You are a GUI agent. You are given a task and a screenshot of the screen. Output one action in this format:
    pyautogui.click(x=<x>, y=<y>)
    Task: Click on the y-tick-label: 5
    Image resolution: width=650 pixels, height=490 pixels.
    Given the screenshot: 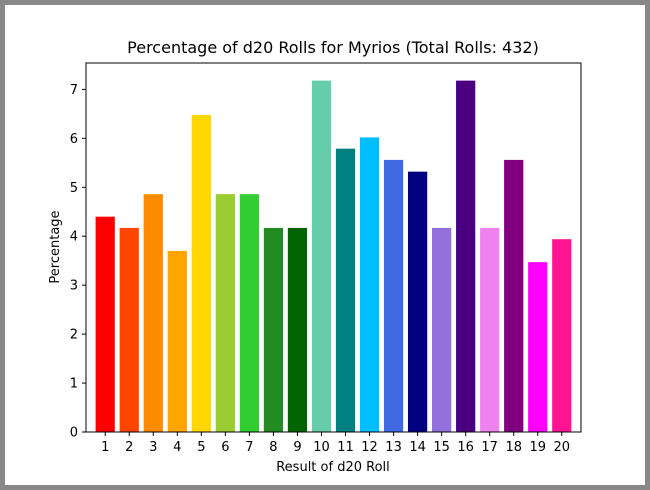 What is the action you would take?
    pyautogui.click(x=74, y=188)
    